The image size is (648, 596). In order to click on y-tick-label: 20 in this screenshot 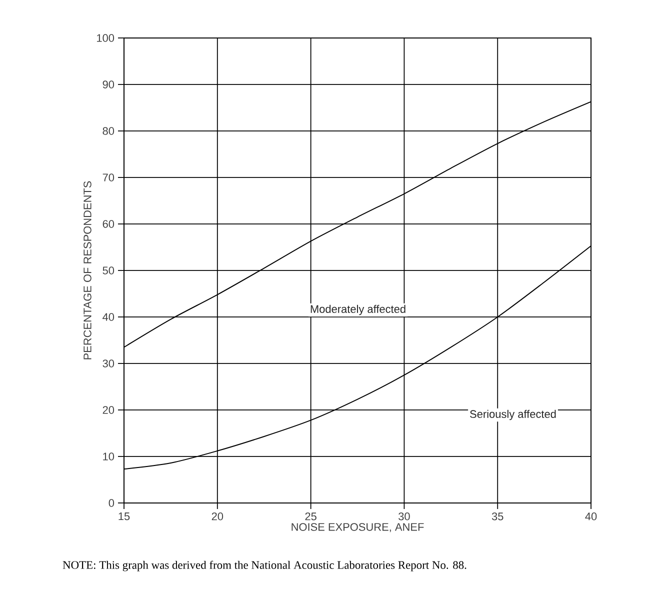, I will do `click(108, 410)`.